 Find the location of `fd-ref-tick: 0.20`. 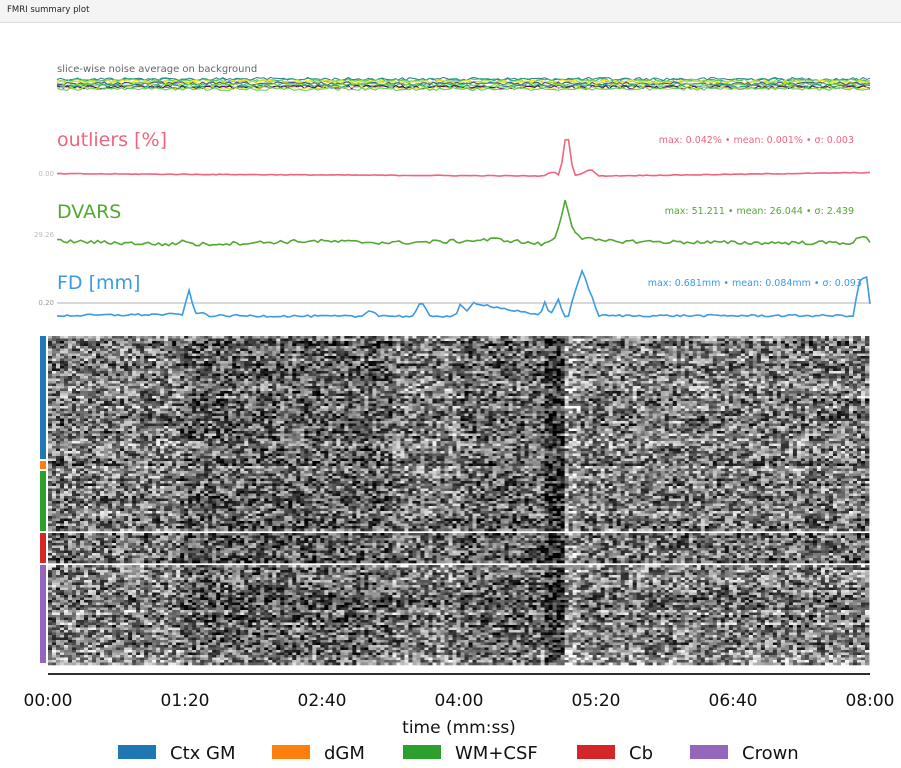

fd-ref-tick: 0.20 is located at coordinates (46, 303).